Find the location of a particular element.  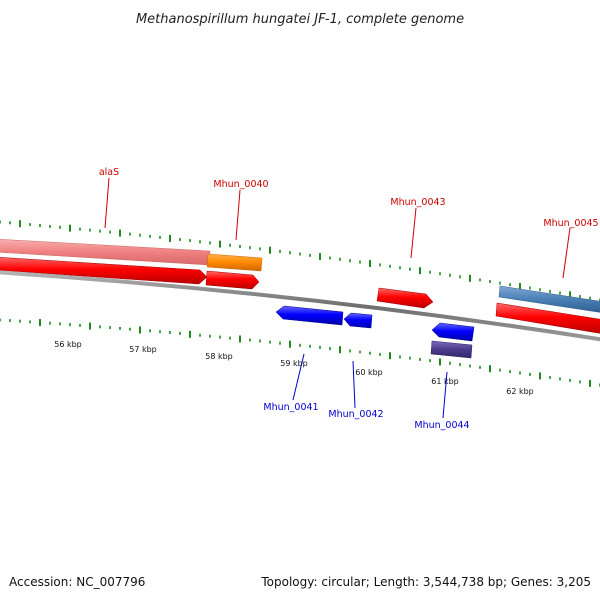

gene-label-Mhun_0040: Mhun_0040 is located at coordinates (240, 184).